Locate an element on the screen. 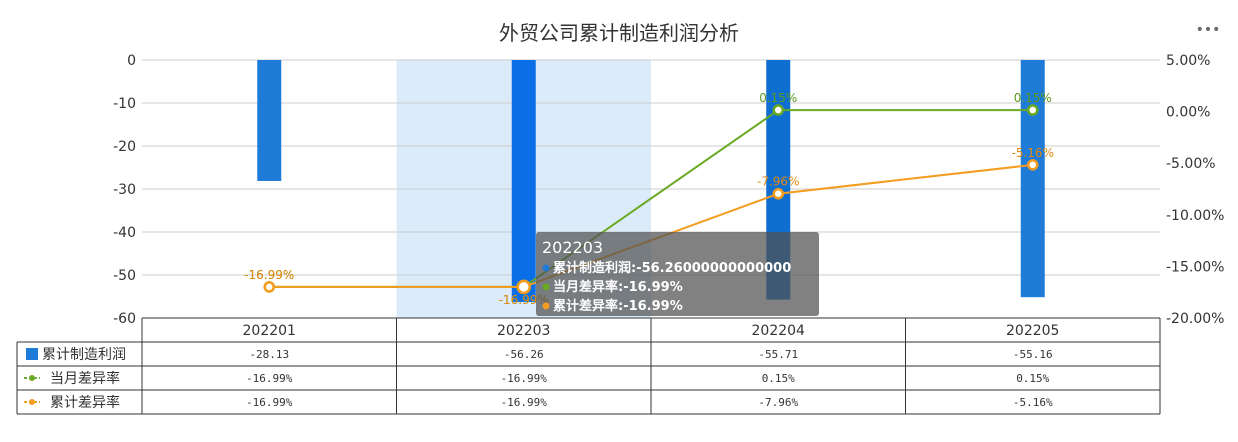 The image size is (1238, 442). legend-bar-swatch is located at coordinates (32, 354).